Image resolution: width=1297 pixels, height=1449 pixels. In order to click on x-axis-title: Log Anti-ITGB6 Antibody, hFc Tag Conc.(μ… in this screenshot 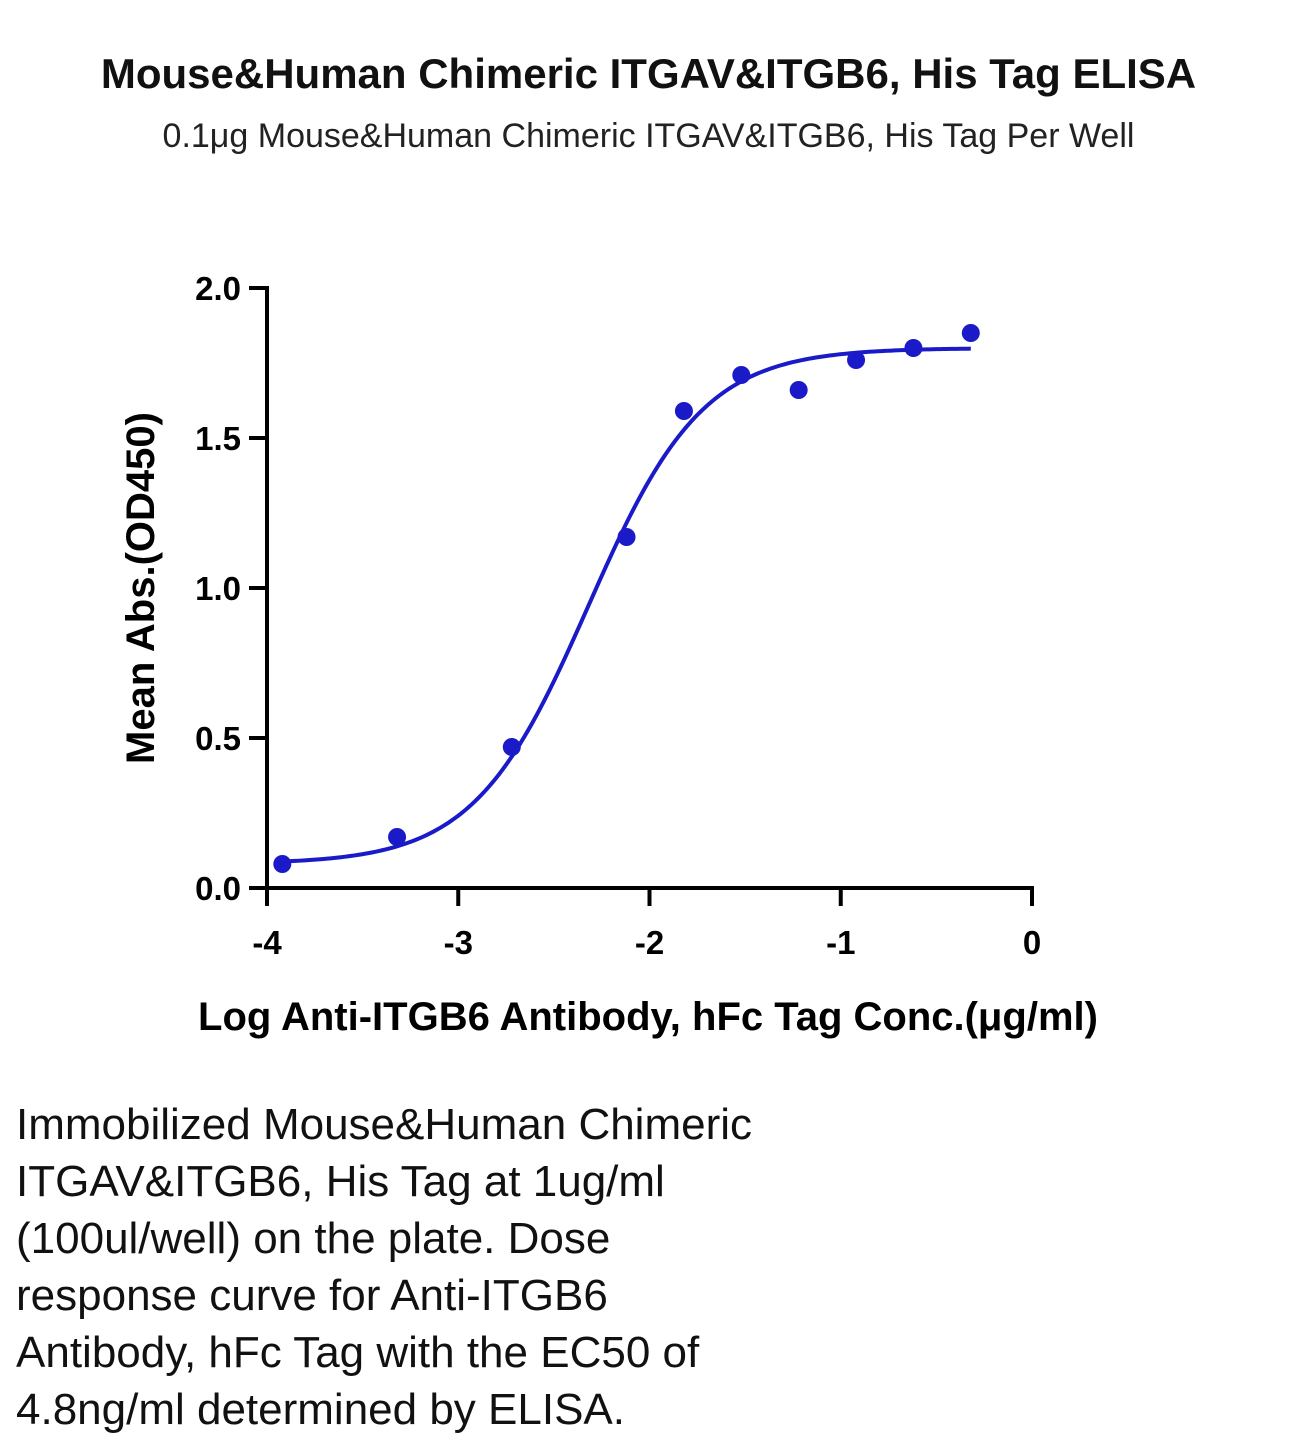, I will do `click(648, 1017)`.